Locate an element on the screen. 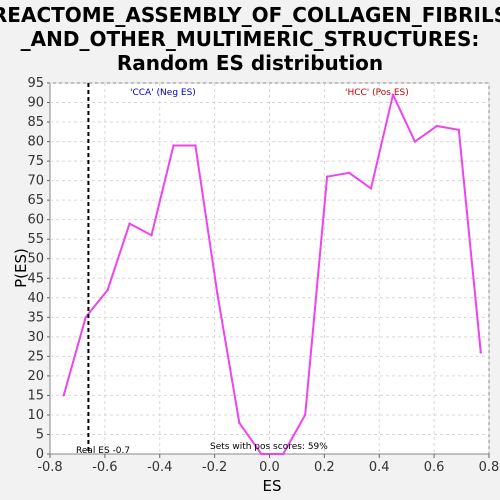 This screenshot has height=500, width=500. y-axis-label: P(ES) is located at coordinates (21, 268).